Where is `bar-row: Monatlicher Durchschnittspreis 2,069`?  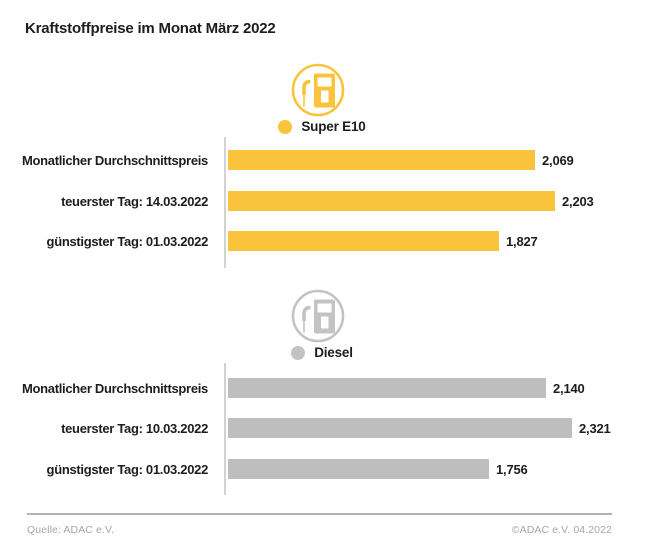 bar-row: Monatlicher Durchschnittspreis 2,069 is located at coordinates (325, 160).